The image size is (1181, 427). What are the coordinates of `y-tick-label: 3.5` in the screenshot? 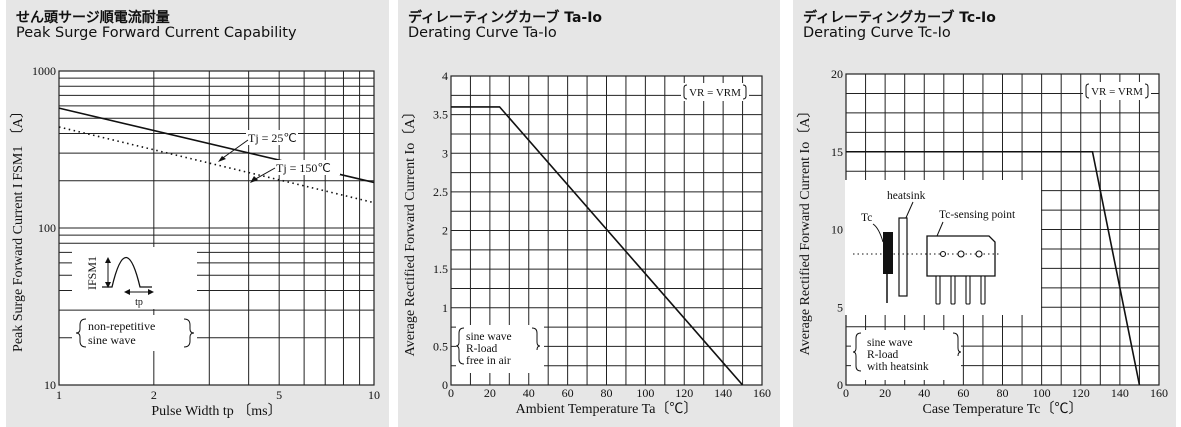 It's located at (440, 115).